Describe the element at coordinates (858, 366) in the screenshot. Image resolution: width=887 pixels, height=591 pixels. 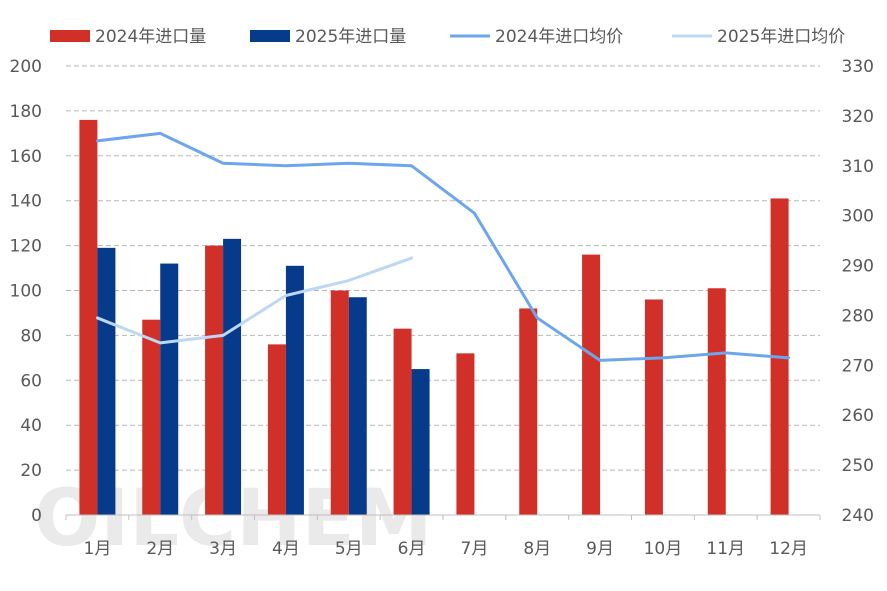
I see `right-axis-tick-label: 270` at that location.